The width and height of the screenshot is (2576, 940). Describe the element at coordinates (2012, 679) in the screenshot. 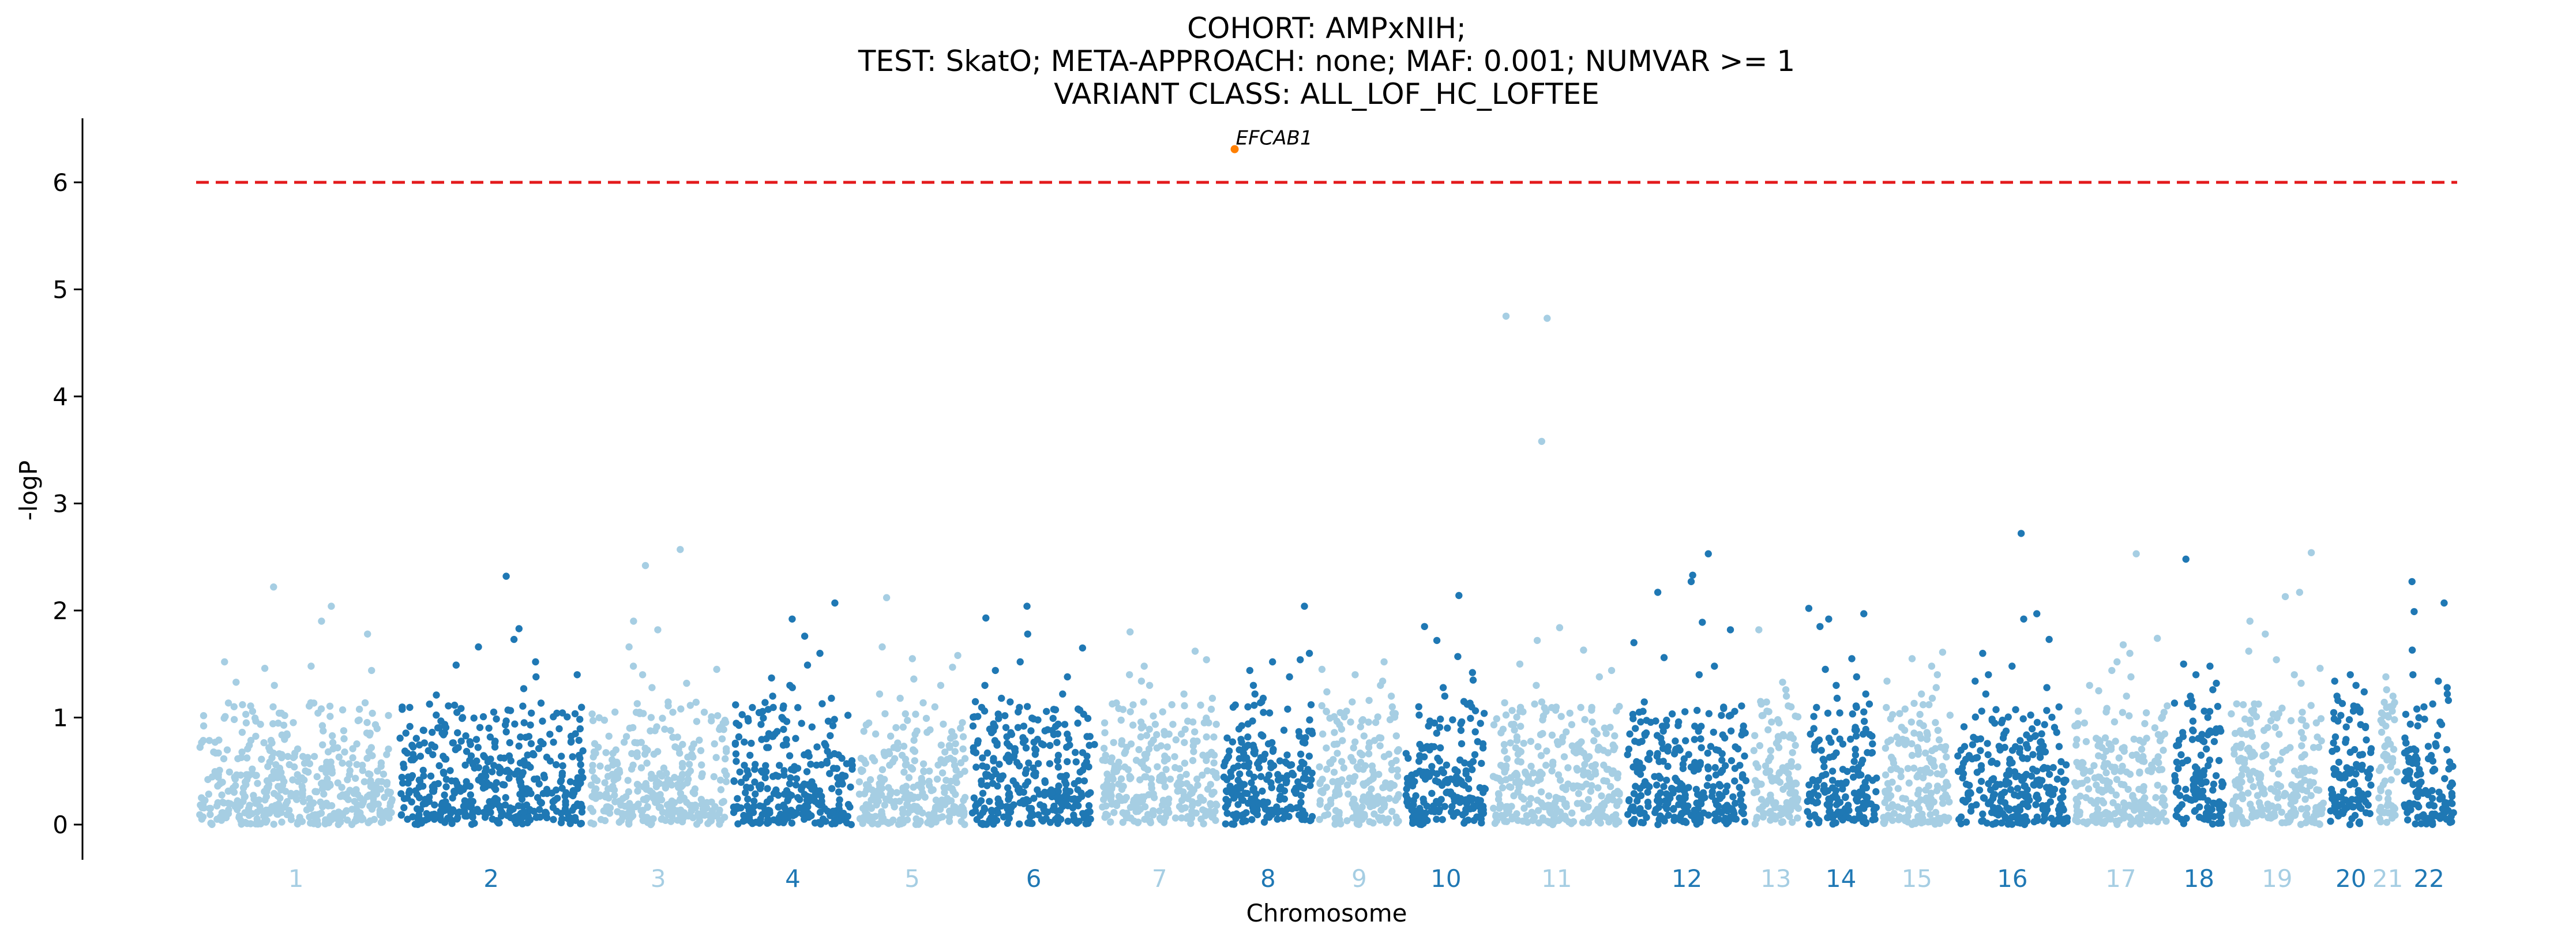

I see `chromosome-16-points` at that location.